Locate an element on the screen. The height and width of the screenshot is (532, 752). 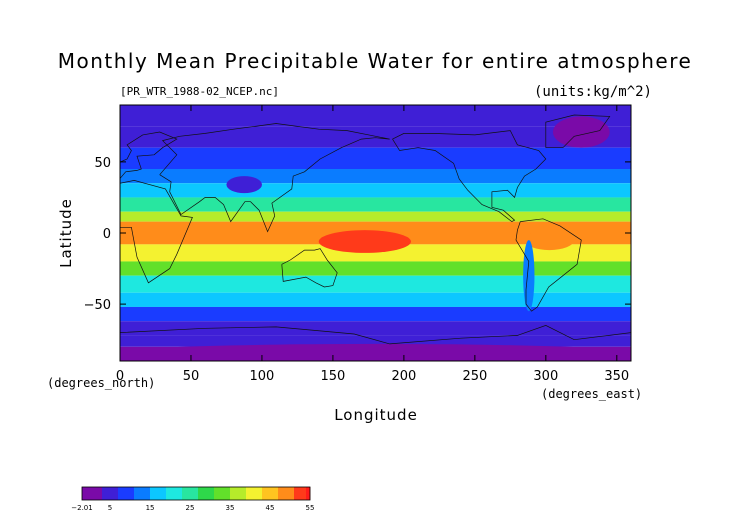
y-tick-label: 0 is located at coordinates (107, 234).